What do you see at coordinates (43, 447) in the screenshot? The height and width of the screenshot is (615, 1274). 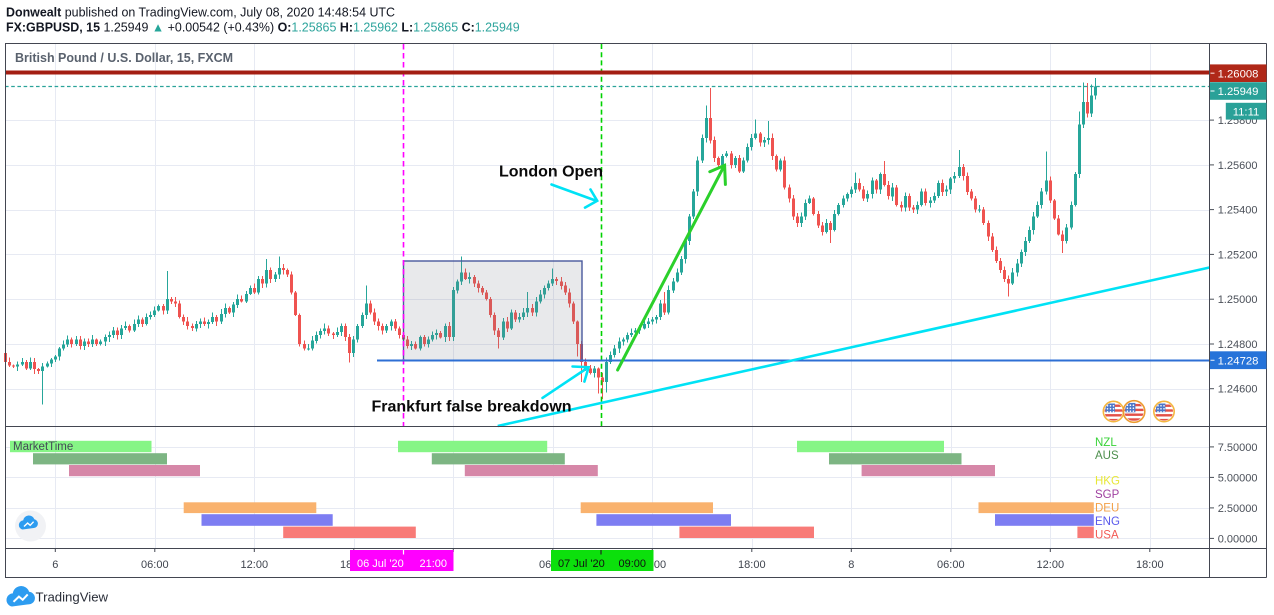 I see `svg-text: MarketTime` at bounding box center [43, 447].